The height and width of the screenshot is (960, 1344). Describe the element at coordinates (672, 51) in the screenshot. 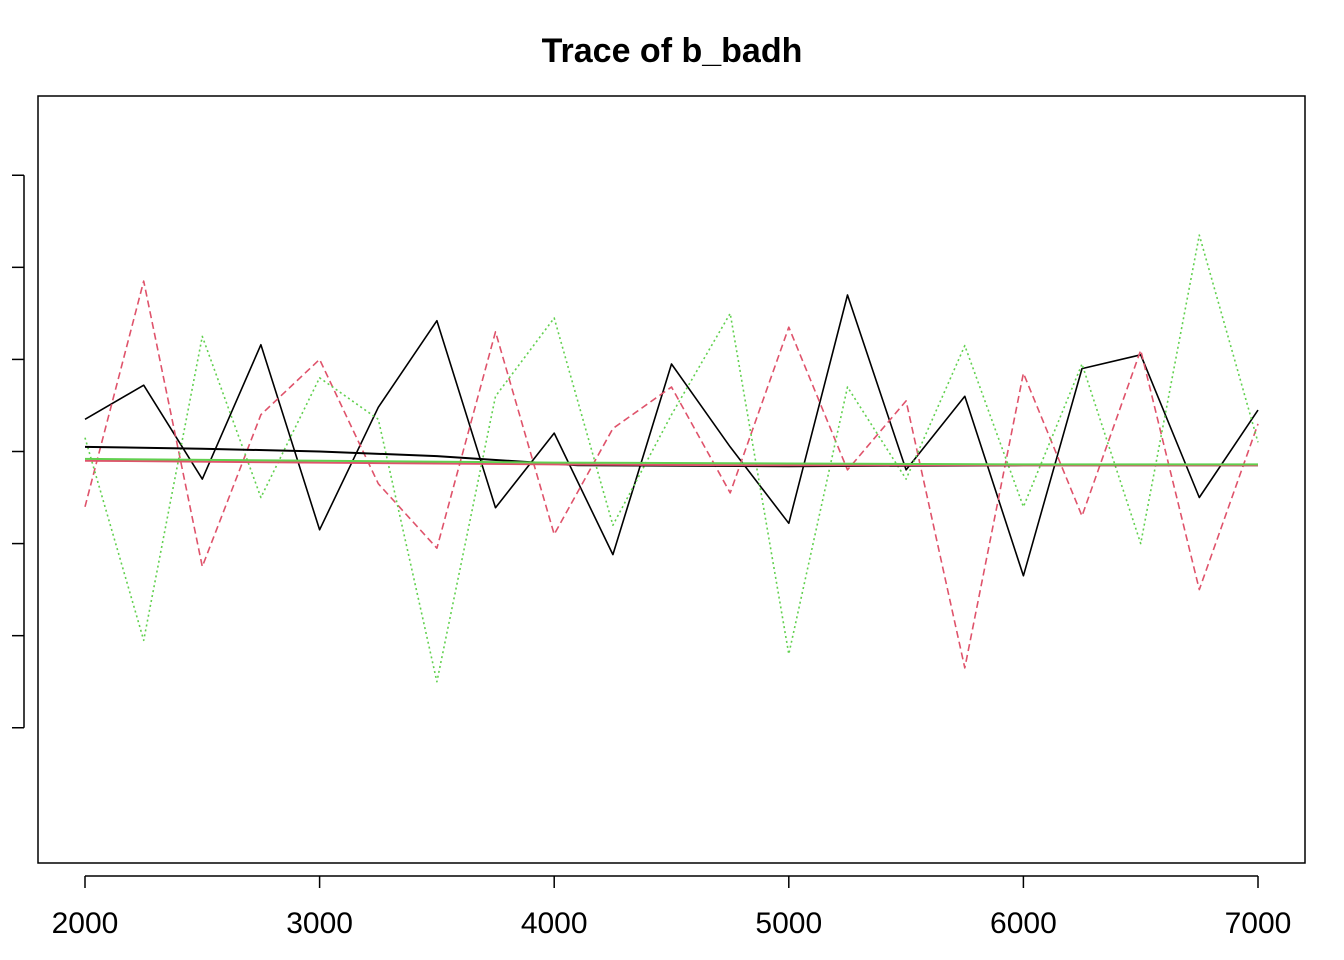

I see `chart-title: Trace of b_badh` at that location.